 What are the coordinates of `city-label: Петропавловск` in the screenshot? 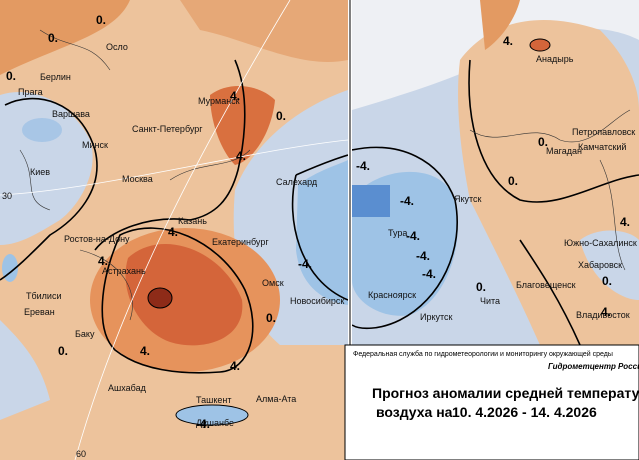 It's located at (603, 132).